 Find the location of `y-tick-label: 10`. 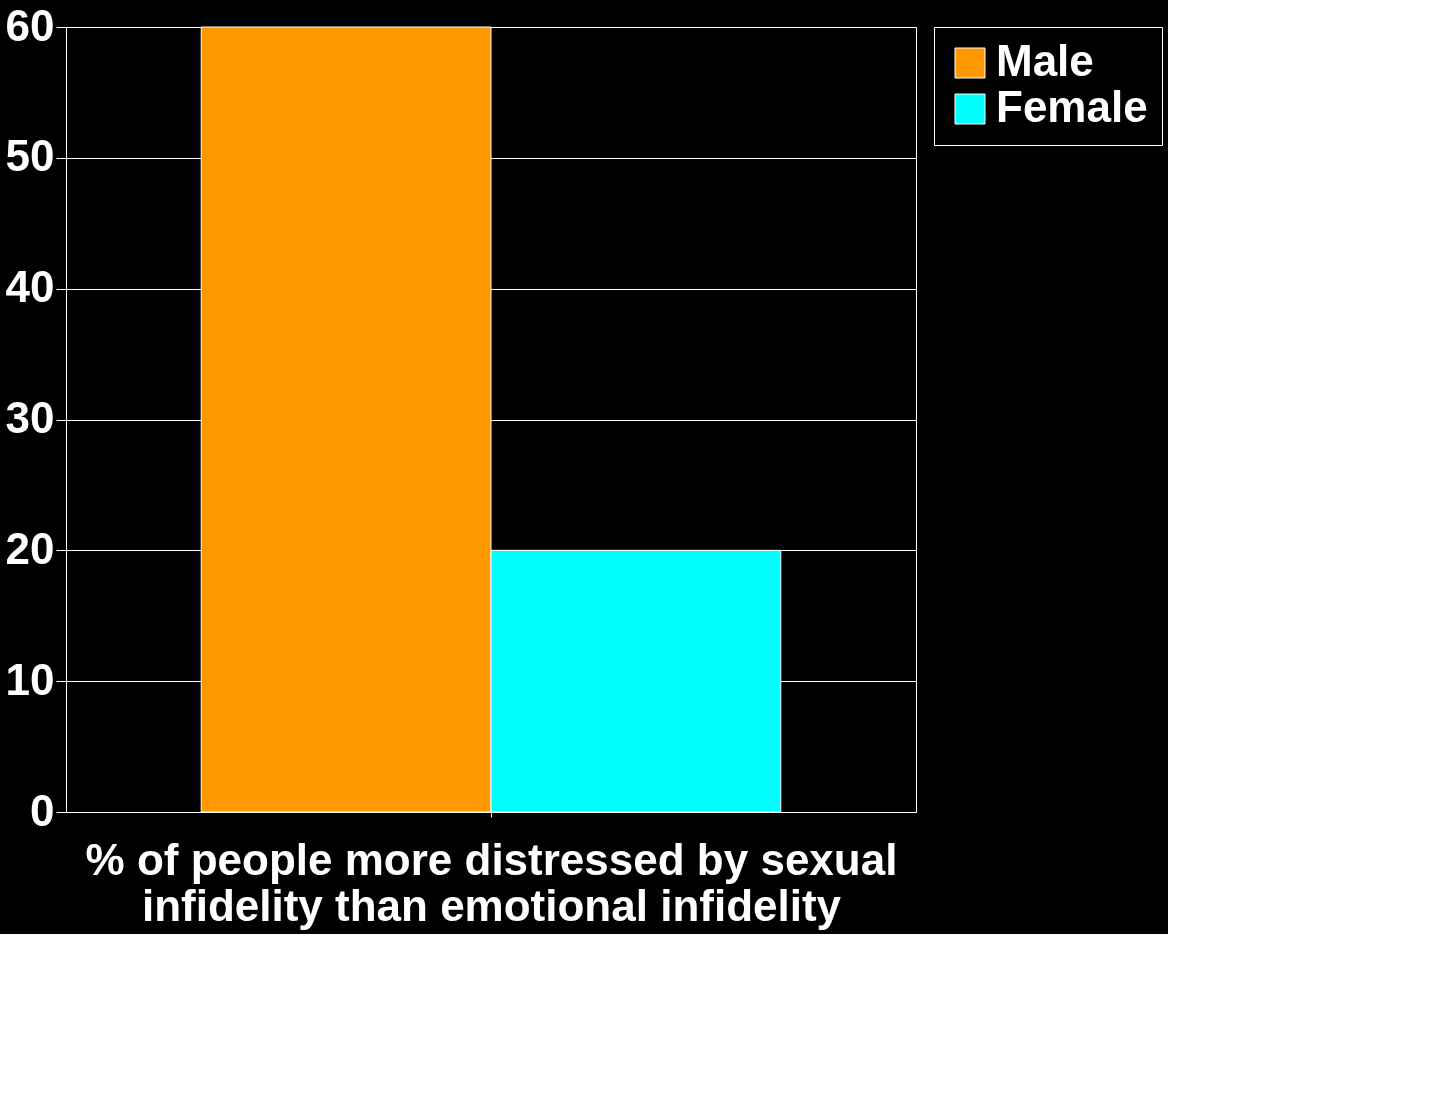

y-tick-label: 10 is located at coordinates (30, 679).